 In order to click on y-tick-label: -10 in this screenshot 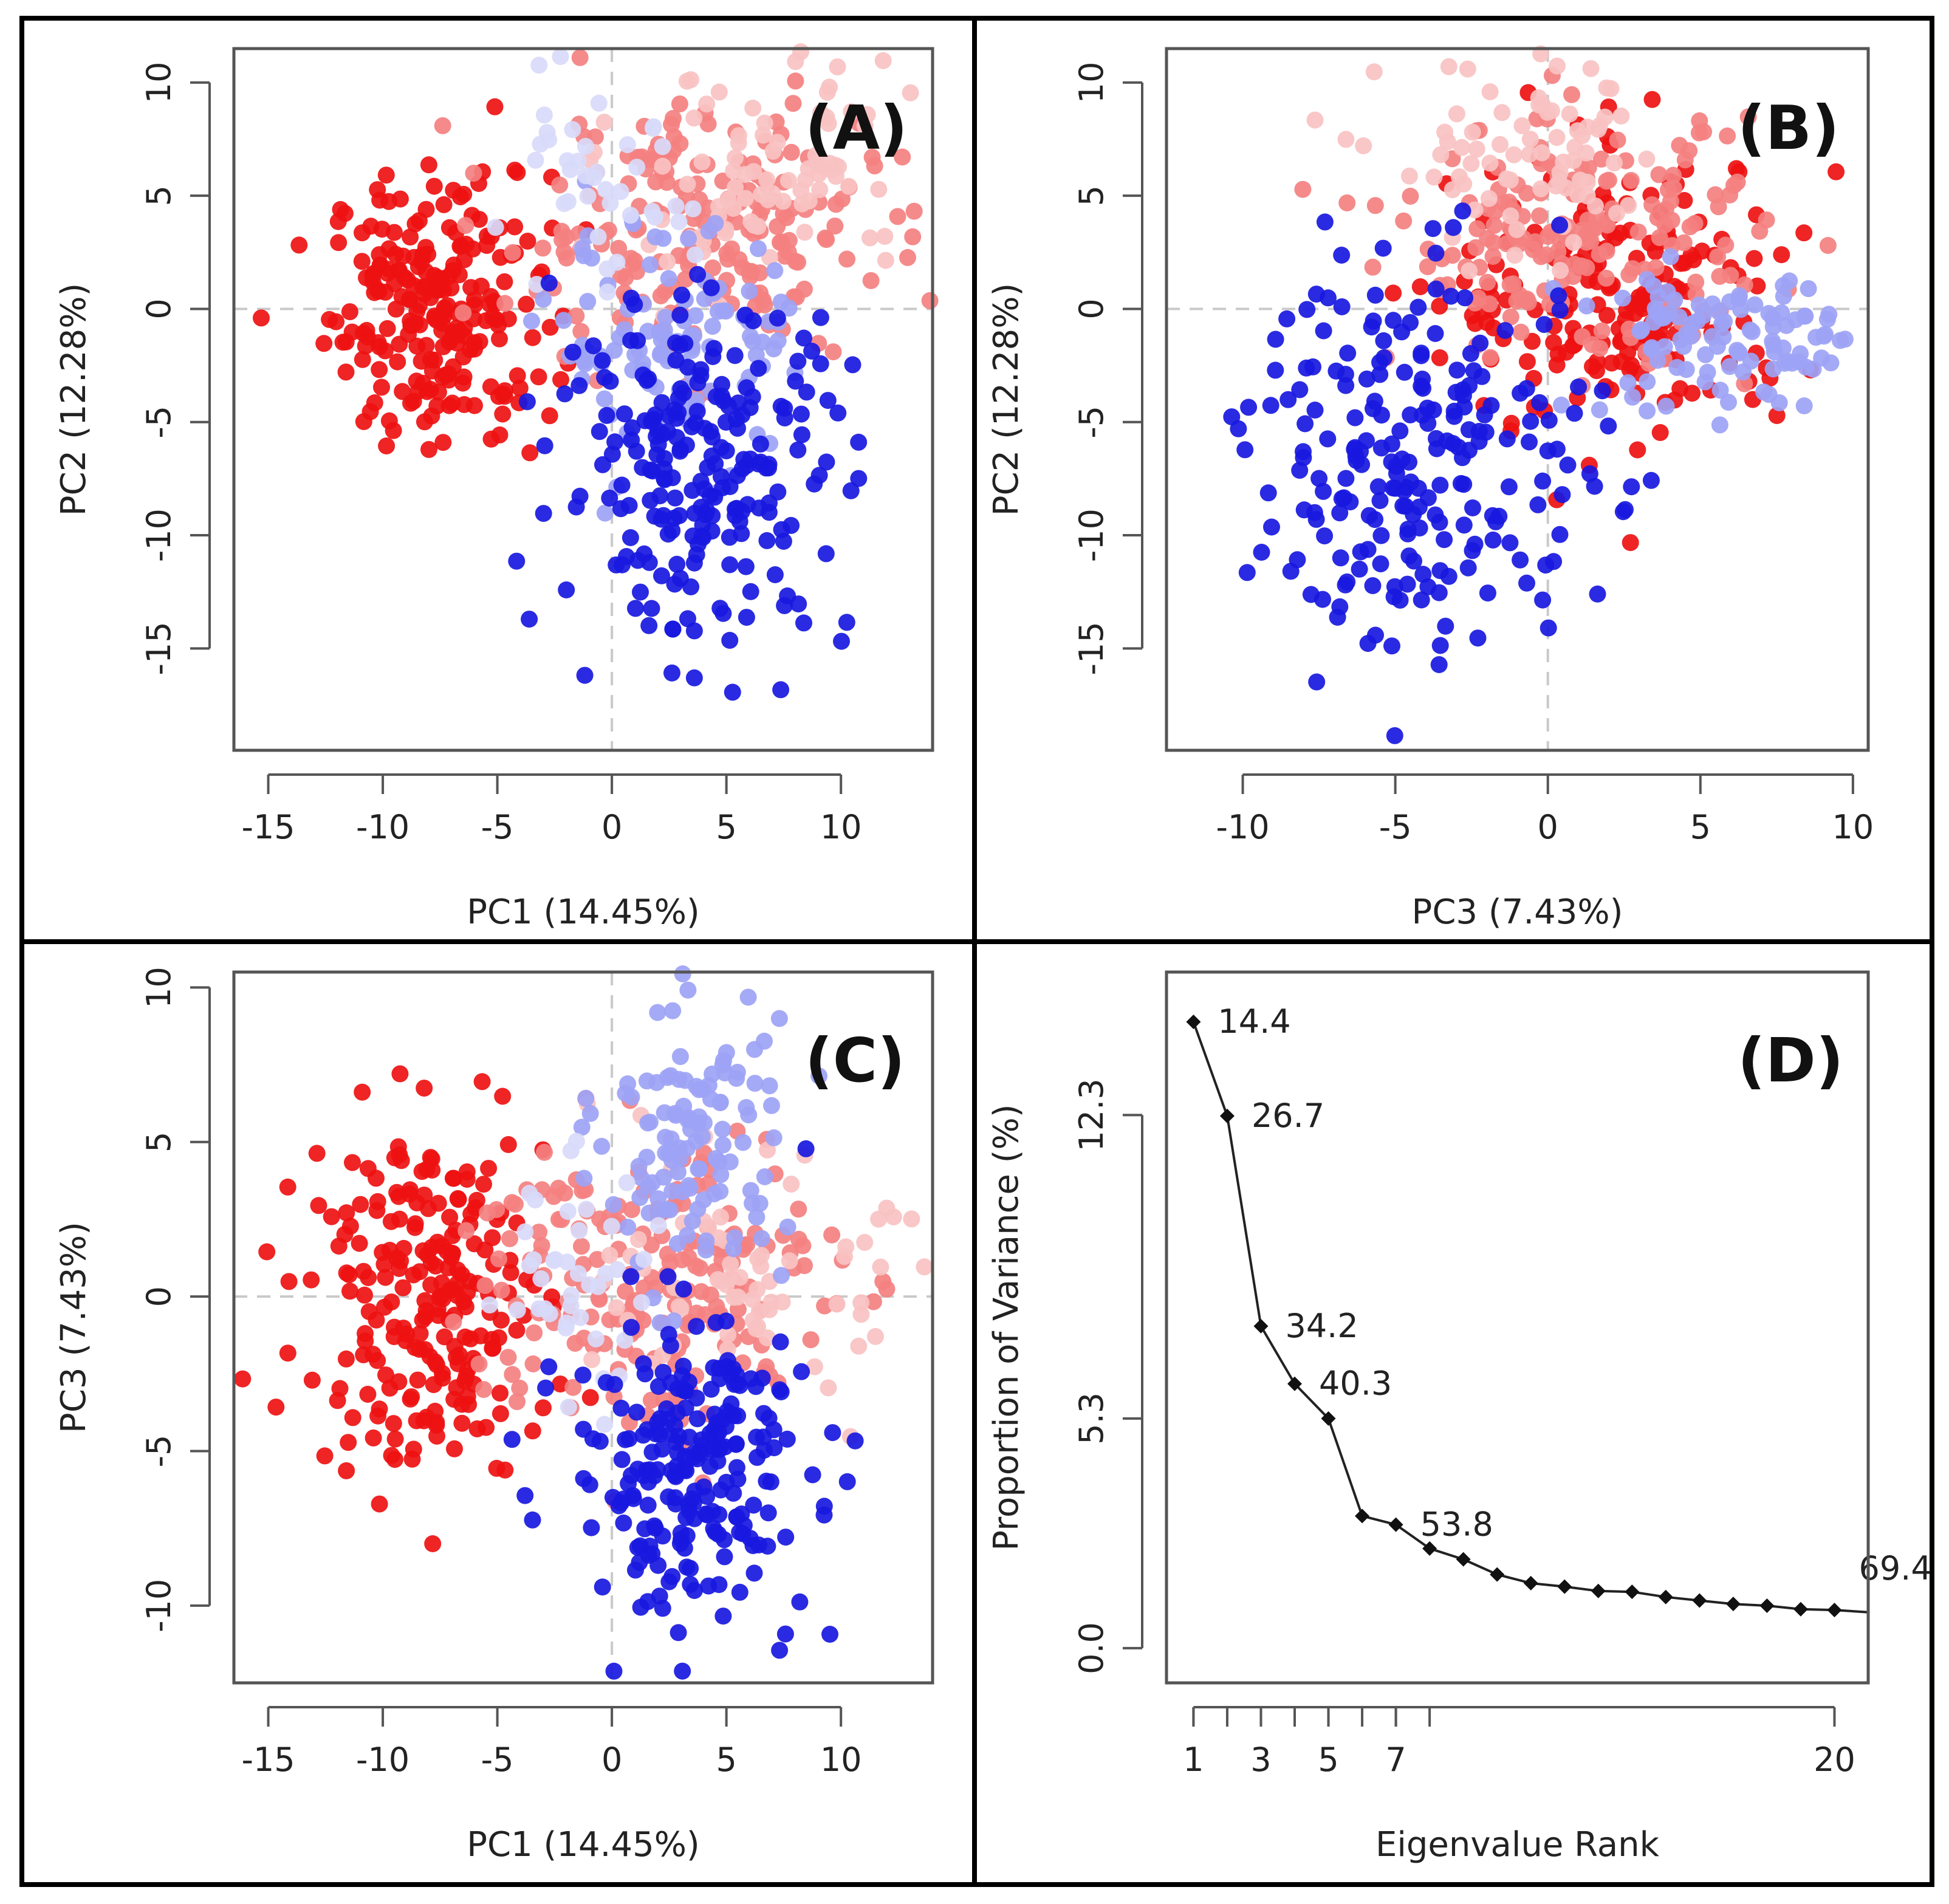, I will do `click(1091, 535)`.